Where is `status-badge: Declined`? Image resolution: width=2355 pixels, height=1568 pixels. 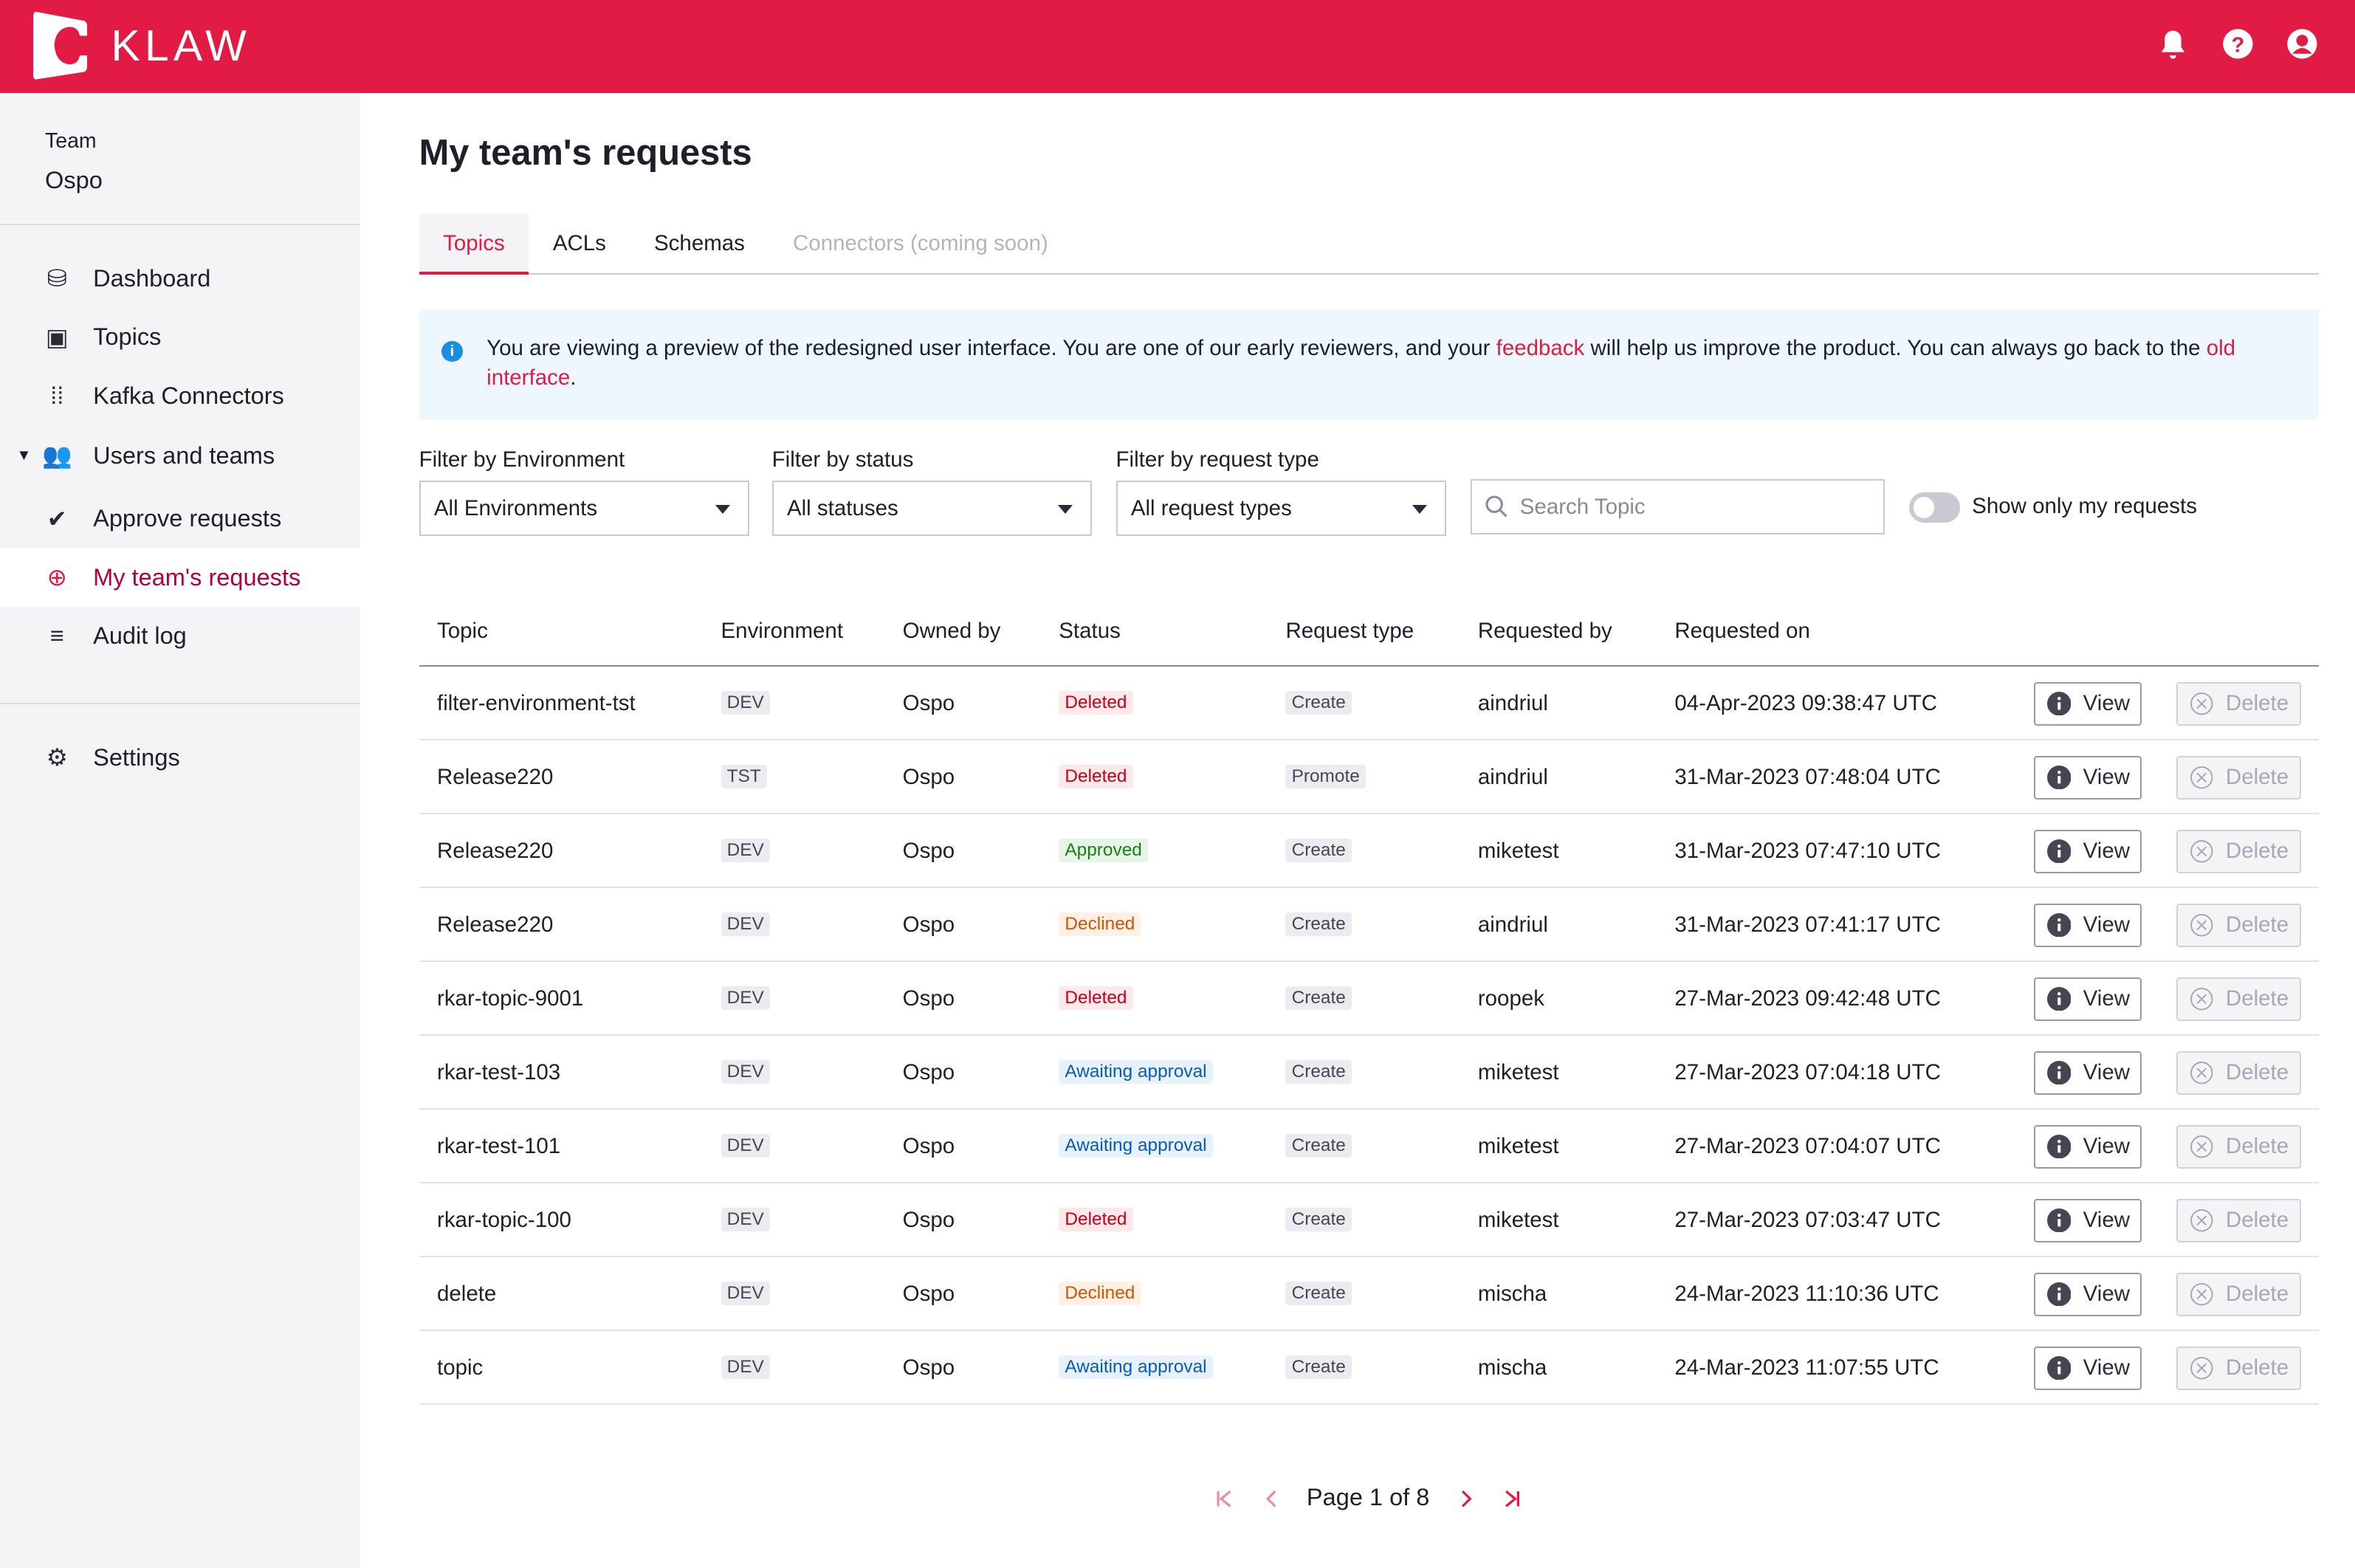 status-badge: Declined is located at coordinates (1100, 924).